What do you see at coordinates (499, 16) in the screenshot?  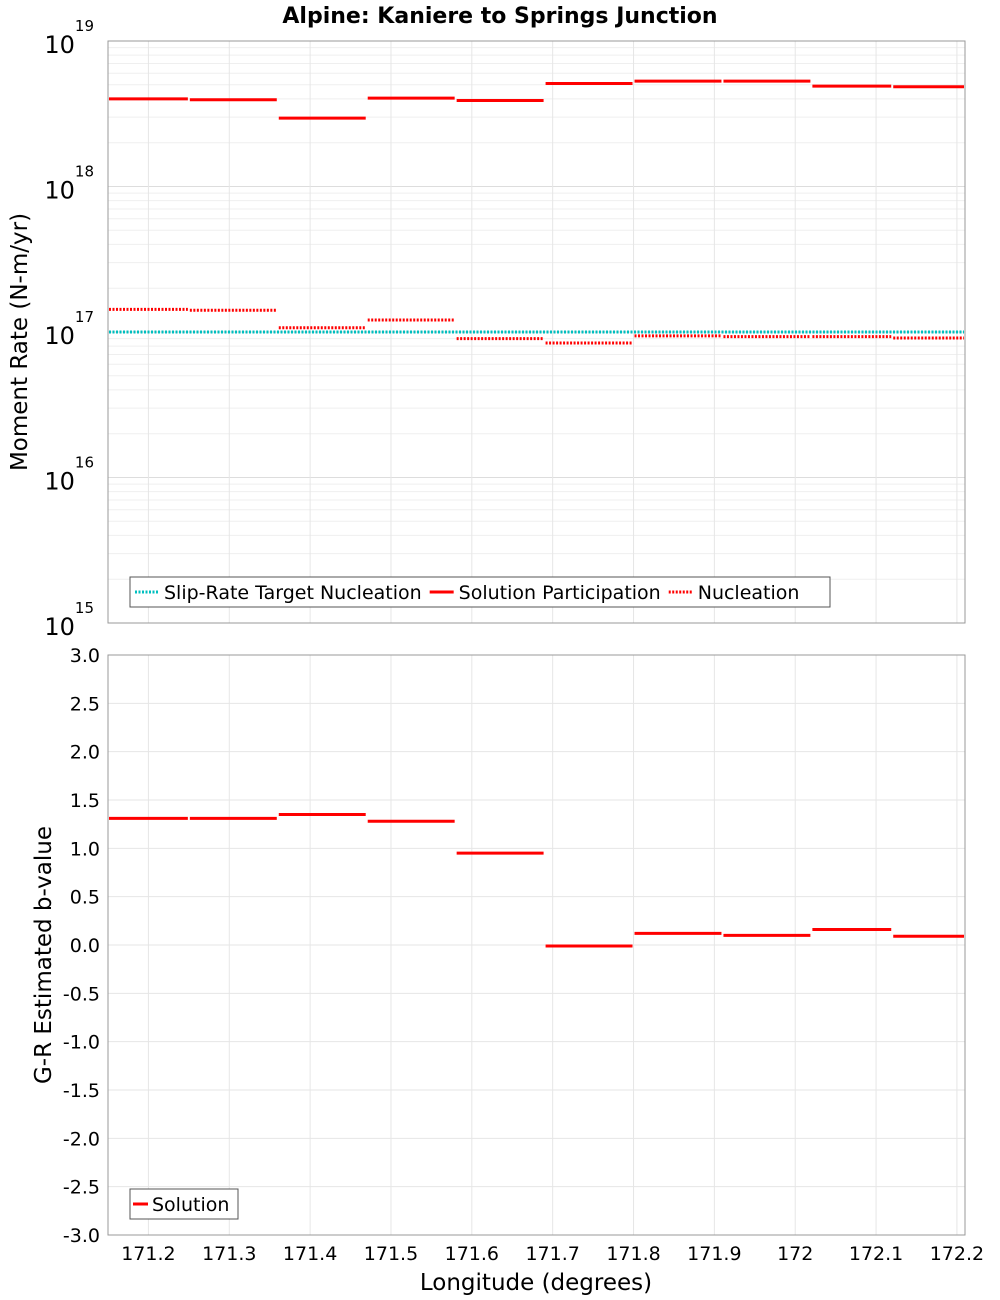 I see `chart-title: Alpine: Kaniere to Springs Junction` at bounding box center [499, 16].